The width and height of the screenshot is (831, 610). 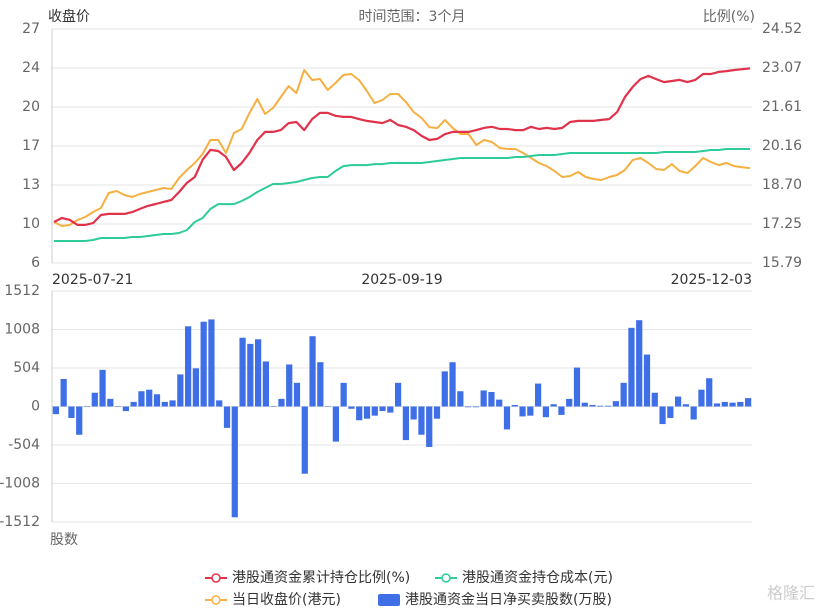 I want to click on y2-tick-label: 15.79, so click(x=782, y=263).